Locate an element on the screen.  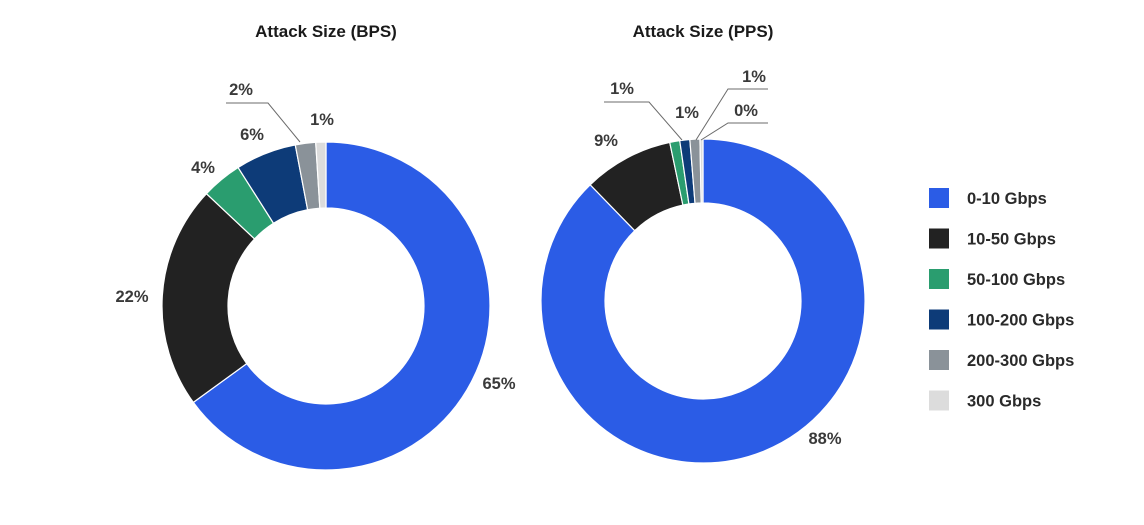
legend-item-200-300-gbps: 200-300 Gbps is located at coordinates (1001, 360).